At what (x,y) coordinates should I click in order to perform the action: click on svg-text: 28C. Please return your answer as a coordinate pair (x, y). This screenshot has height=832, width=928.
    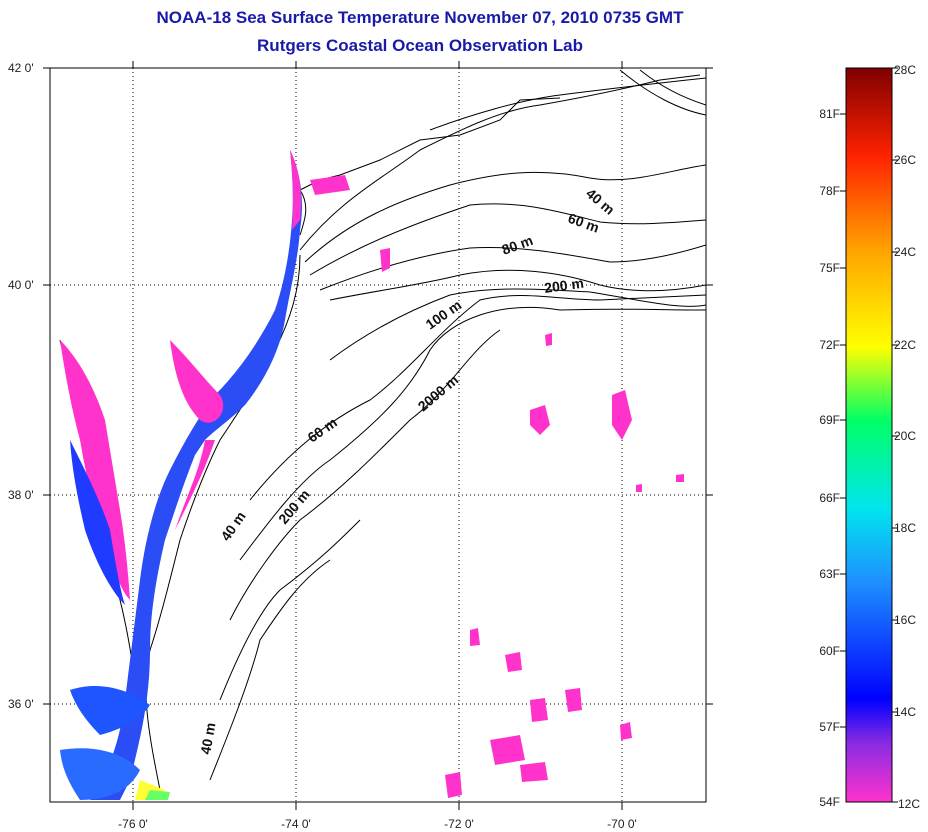
    Looking at the image, I should click on (905, 70).